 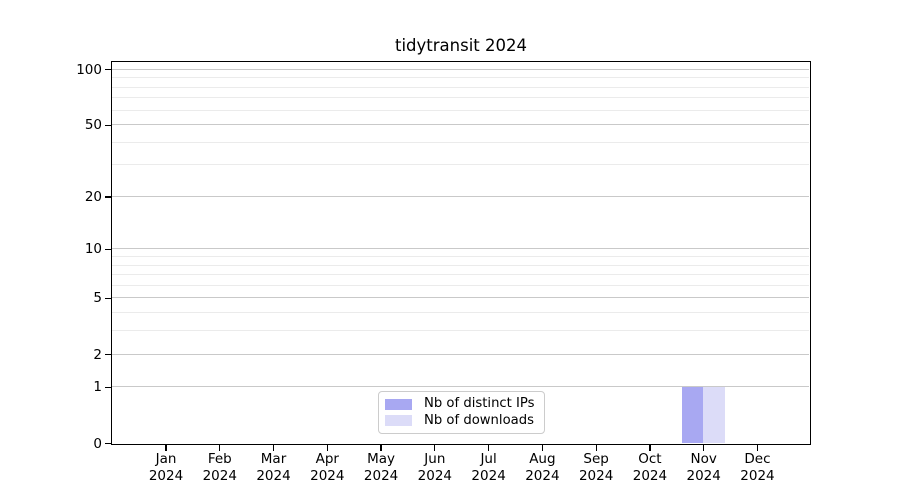 What do you see at coordinates (488, 448) in the screenshot?
I see `x-tick-jul` at bounding box center [488, 448].